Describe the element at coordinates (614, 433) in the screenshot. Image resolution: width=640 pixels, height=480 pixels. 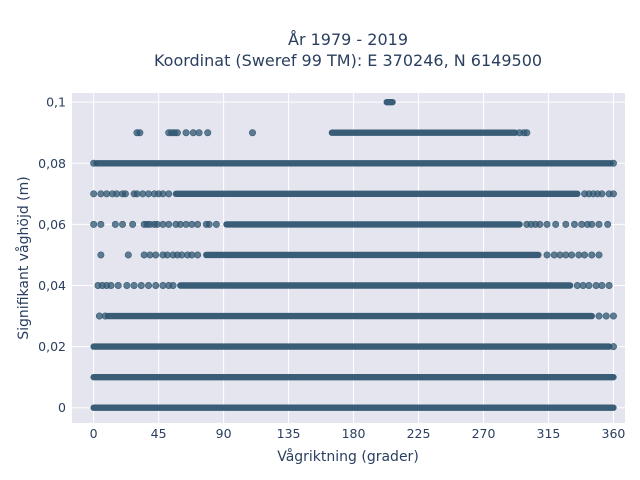
I see `x-tick-label: 360` at that location.